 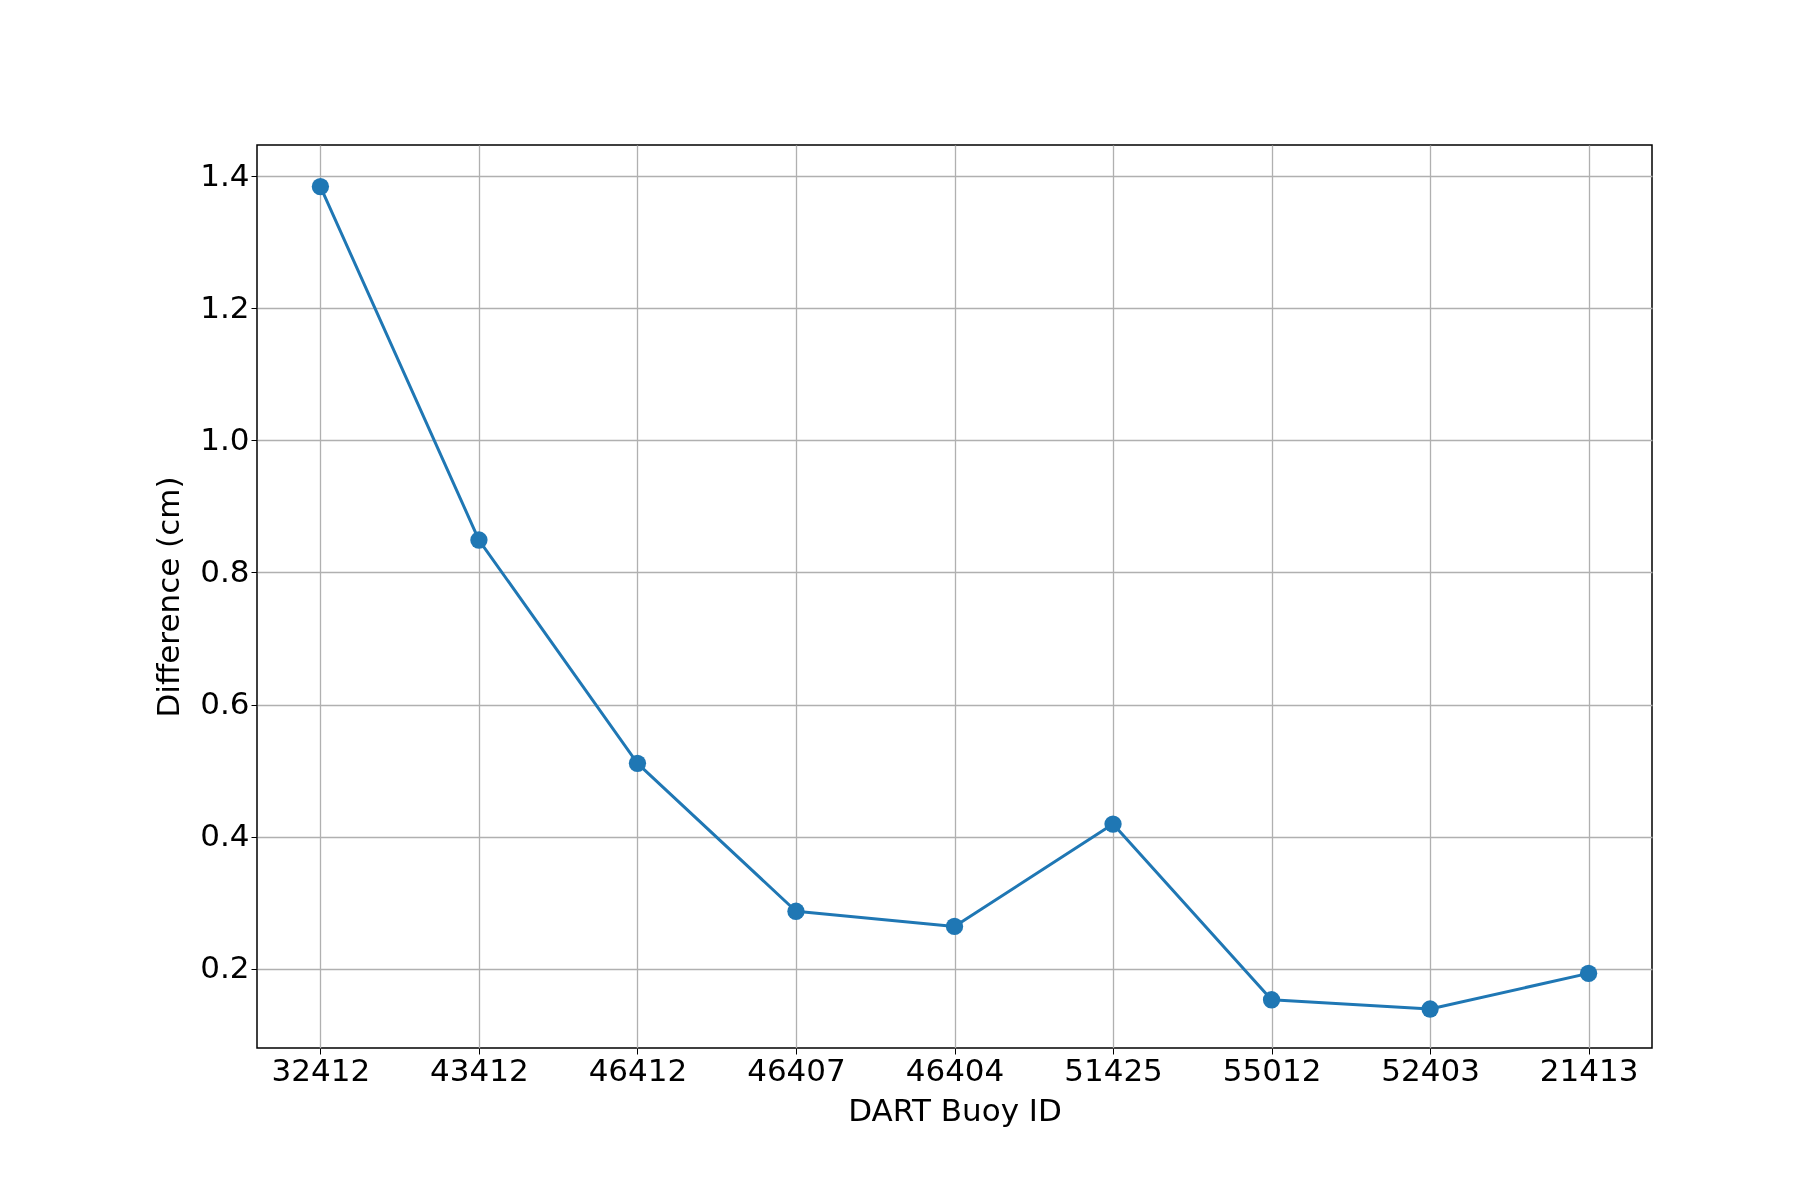 I want to click on y-axis-title: Difference (cm), so click(x=168, y=597).